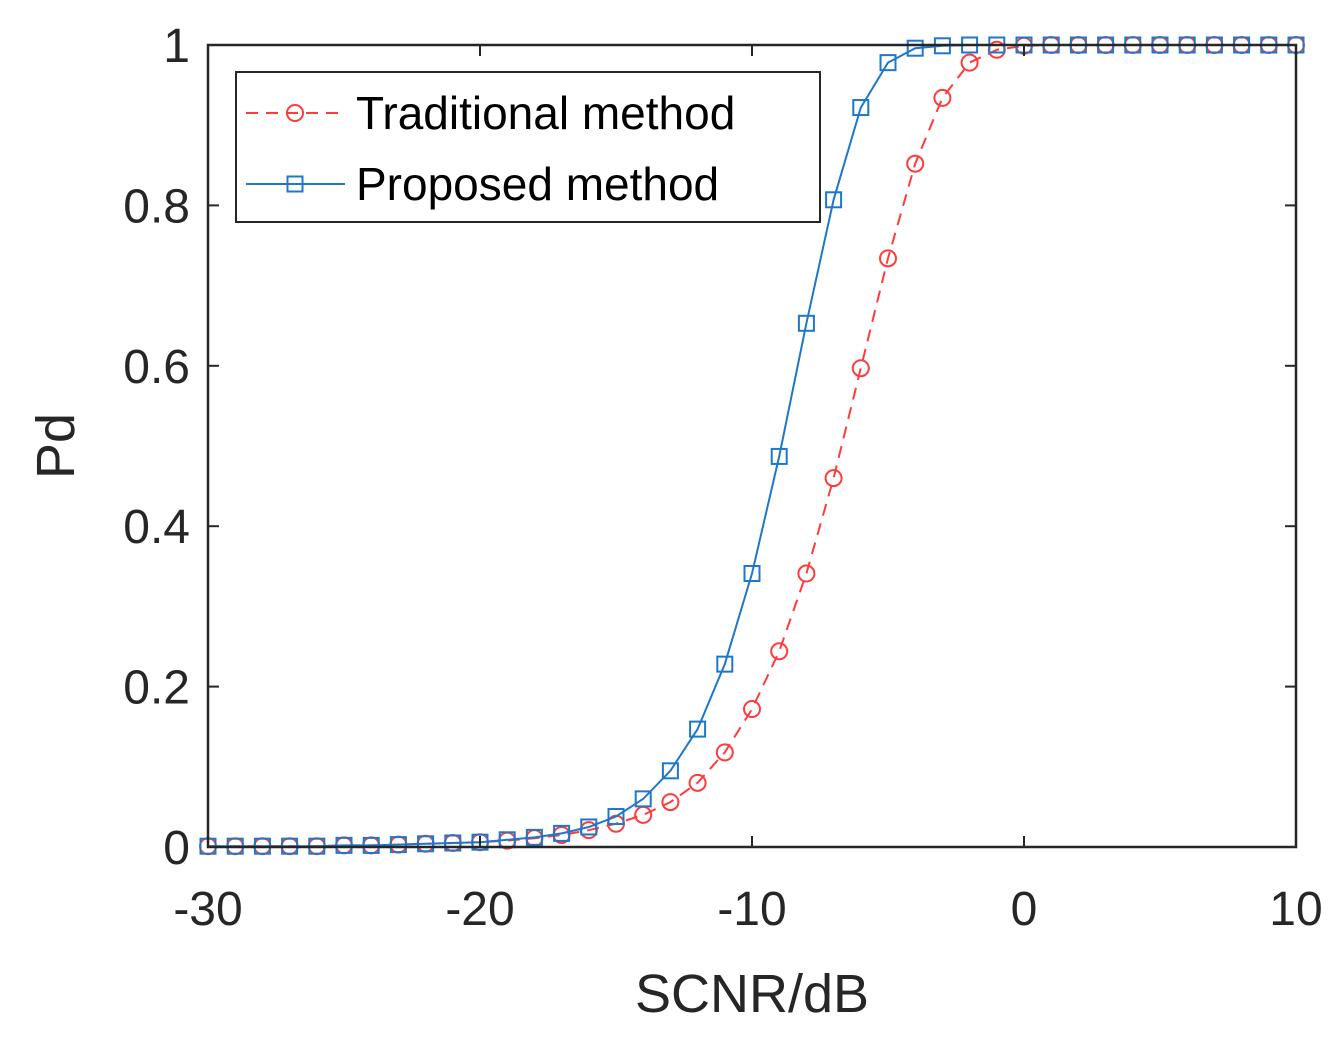 Image resolution: width=1339 pixels, height=1037 pixels. What do you see at coordinates (176, 848) in the screenshot?
I see `y-tick-label: 0` at bounding box center [176, 848].